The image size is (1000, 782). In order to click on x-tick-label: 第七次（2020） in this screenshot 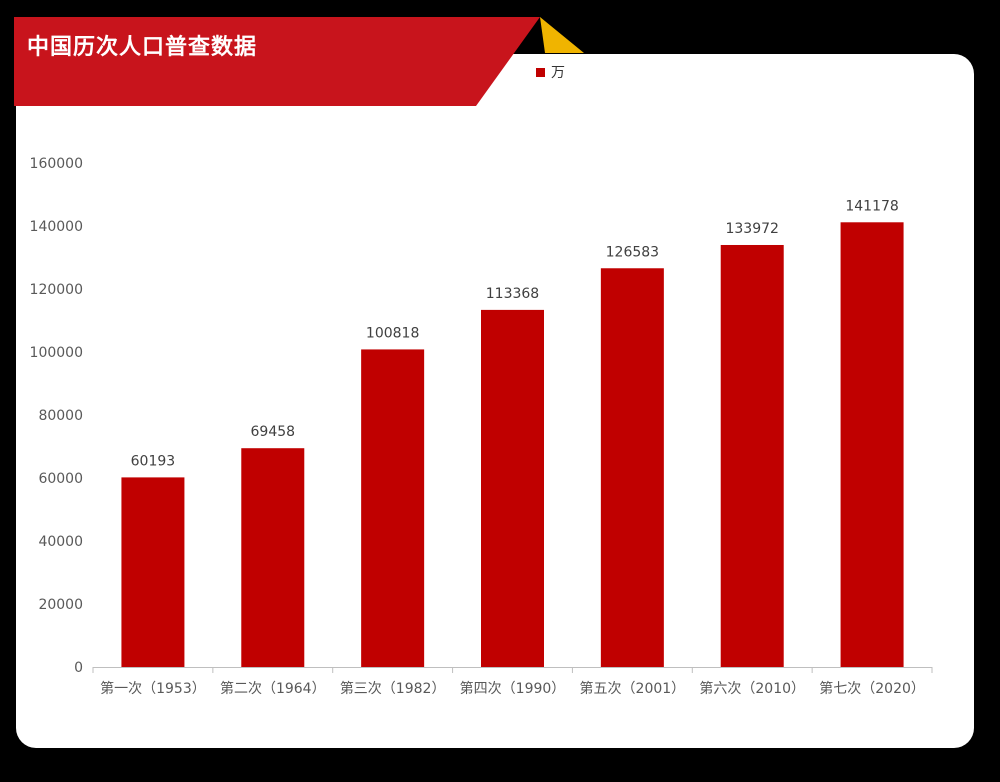, I will do `click(872, 688)`.